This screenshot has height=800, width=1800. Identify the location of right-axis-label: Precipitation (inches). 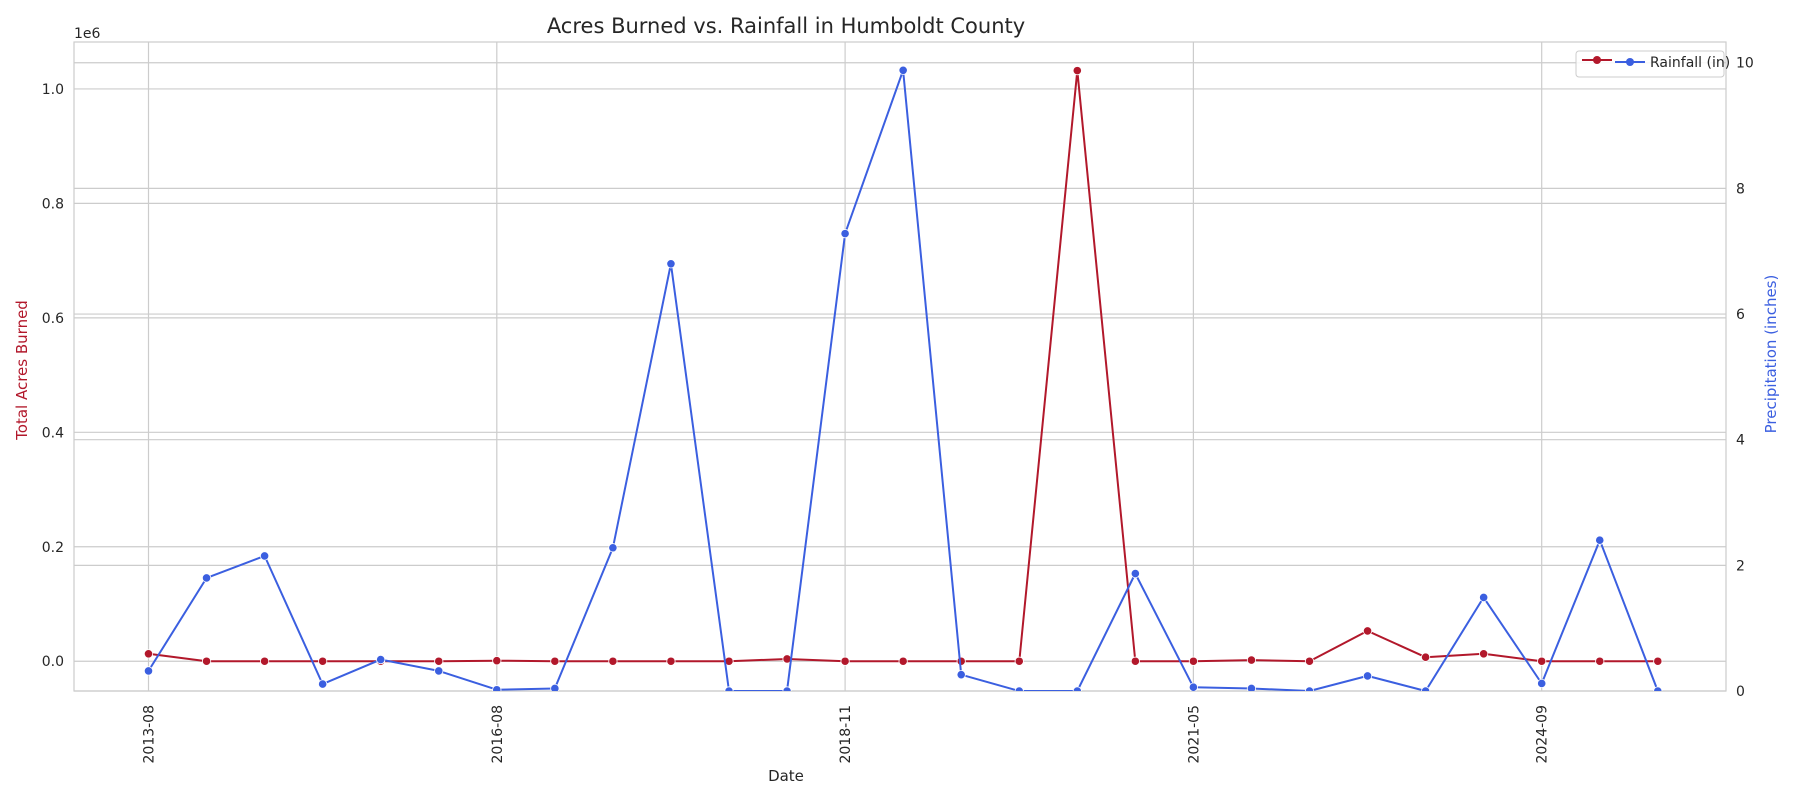
(1771, 354).